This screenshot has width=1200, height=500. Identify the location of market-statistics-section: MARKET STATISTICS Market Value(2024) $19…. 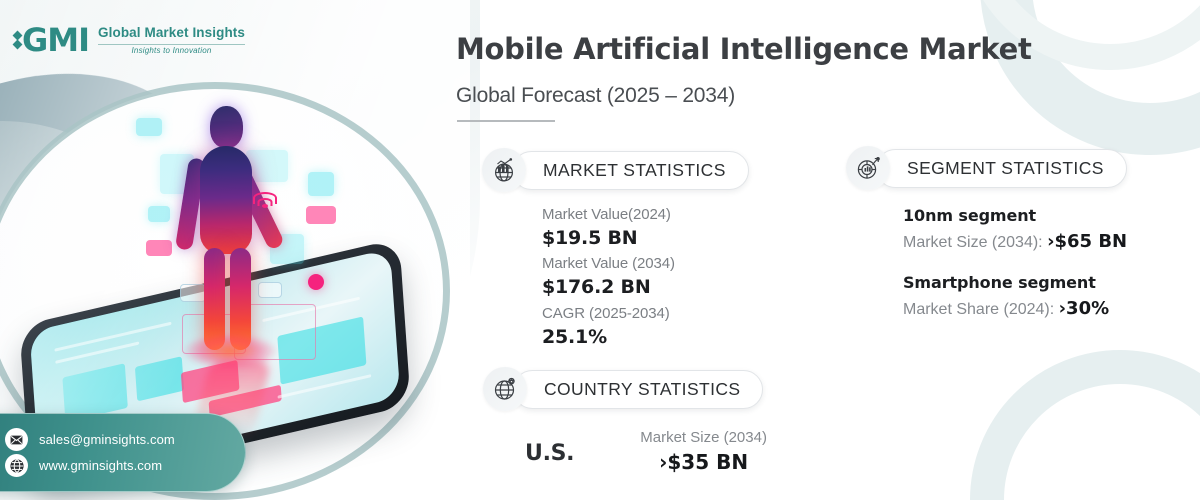
(615, 250).